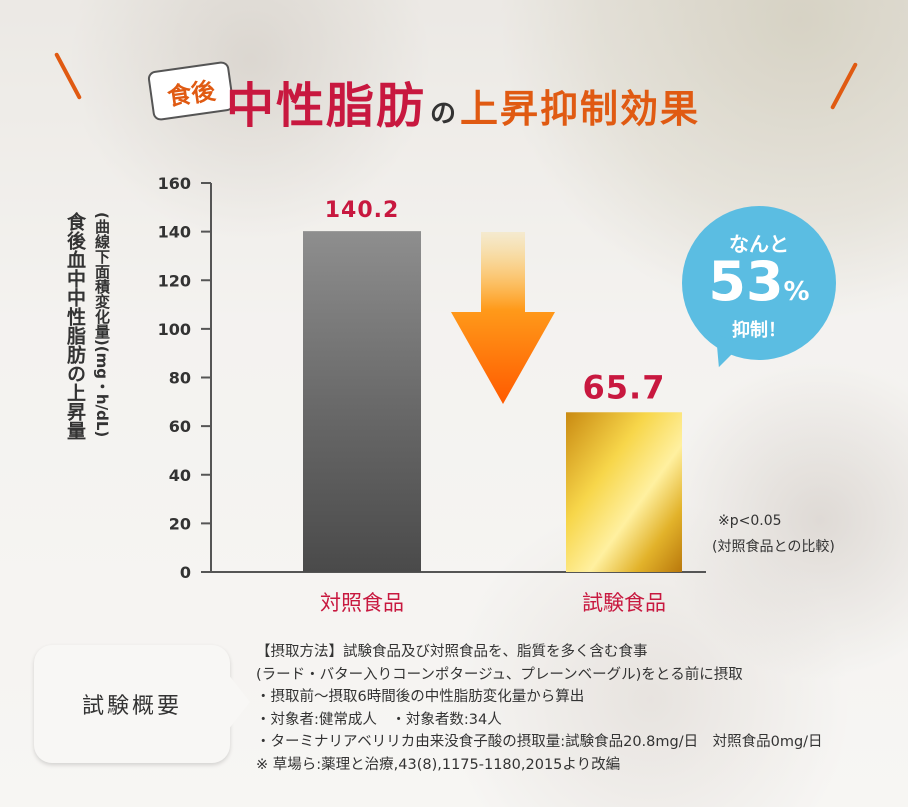  Describe the element at coordinates (174, 232) in the screenshot. I see `y-tick-label: 140` at that location.